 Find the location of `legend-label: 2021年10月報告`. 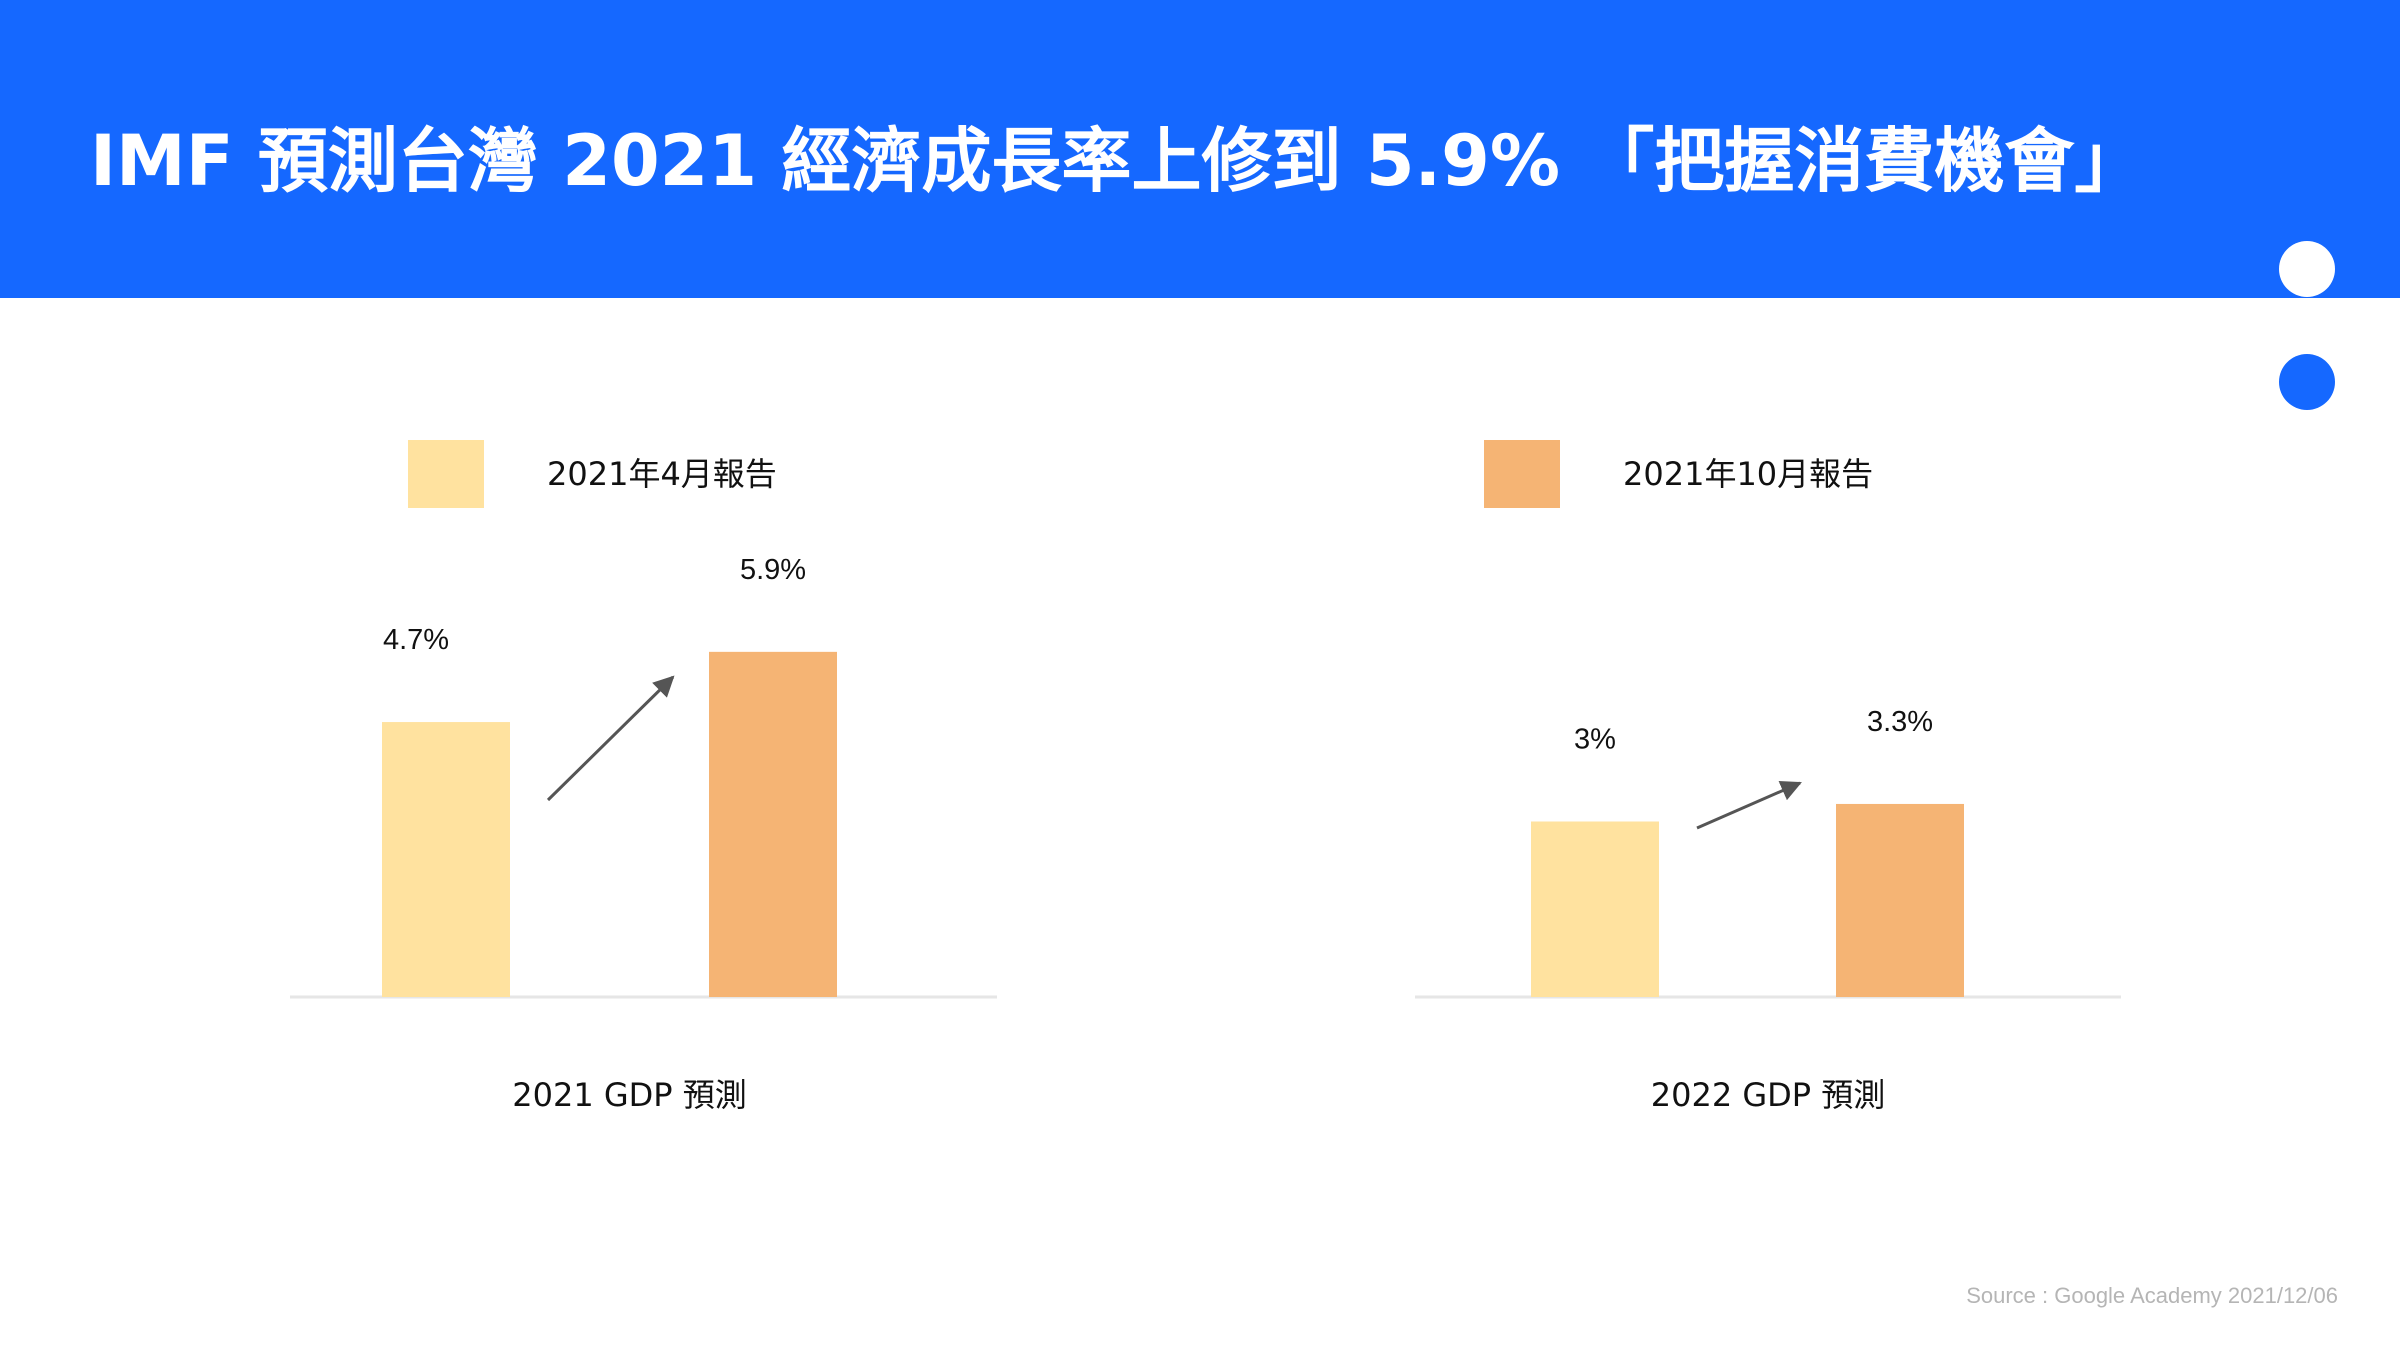

legend-label: 2021年10月報告 is located at coordinates (1748, 474).